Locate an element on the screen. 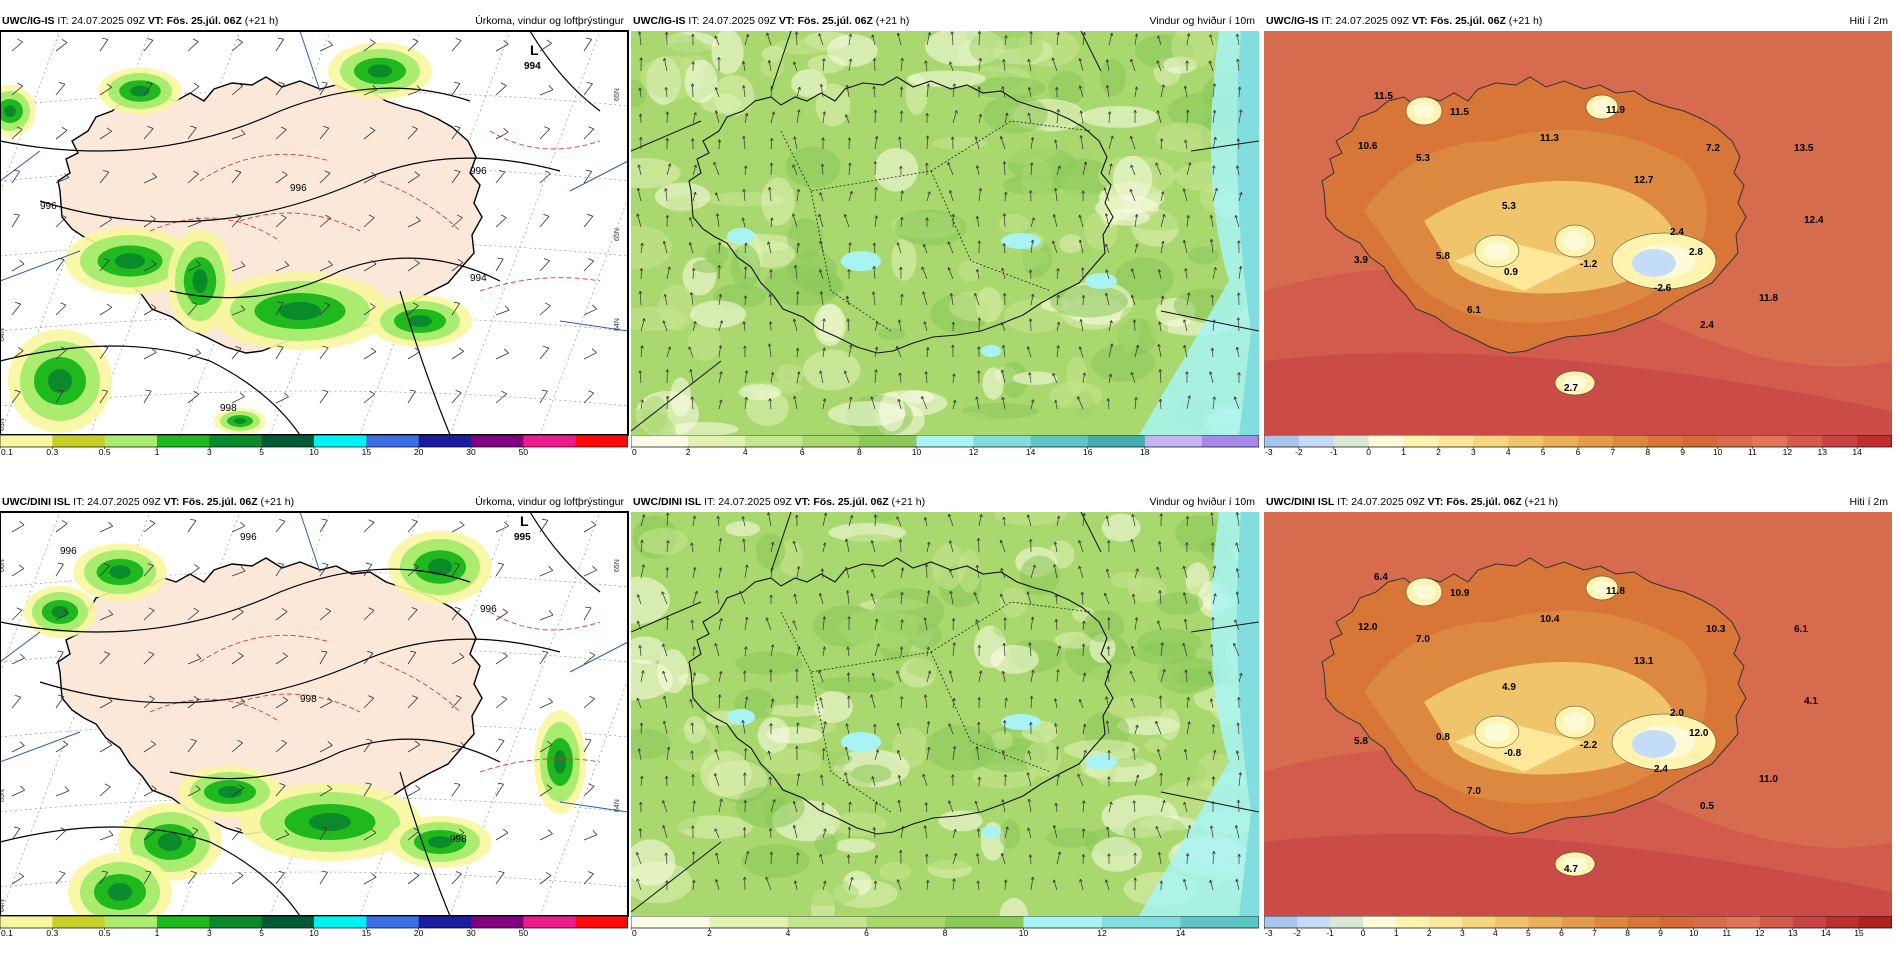 The width and height of the screenshot is (1900, 954). colorbar-tick: 18 is located at coordinates (1145, 451).